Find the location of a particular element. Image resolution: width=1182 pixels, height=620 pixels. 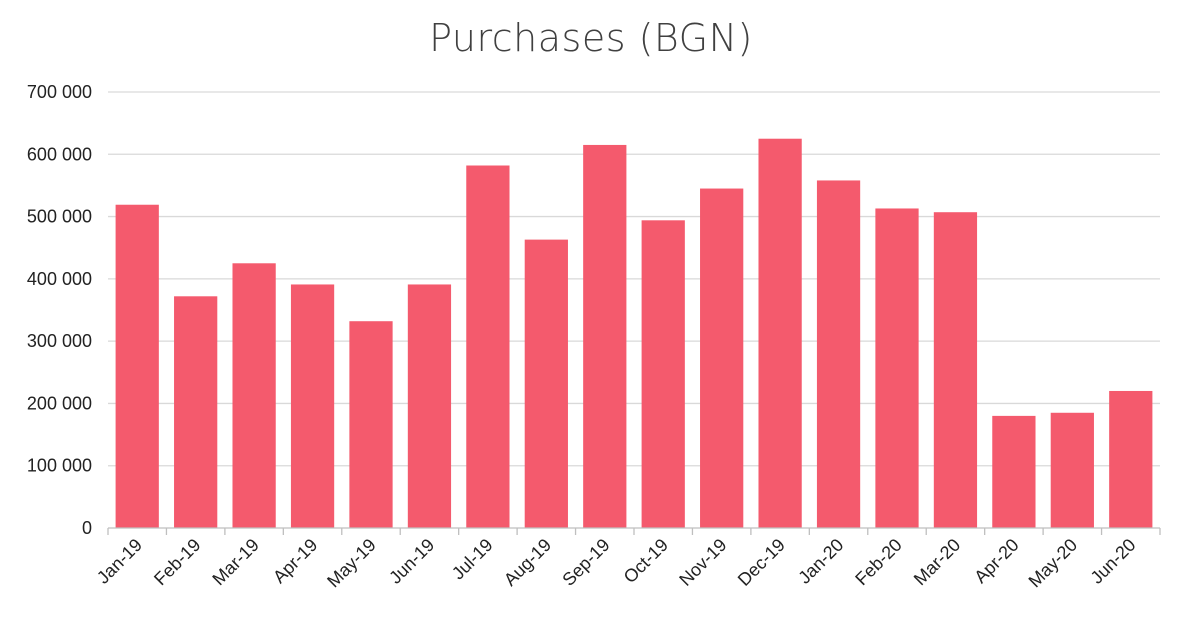

x-tick-label: Mar-19 is located at coordinates (235, 562).